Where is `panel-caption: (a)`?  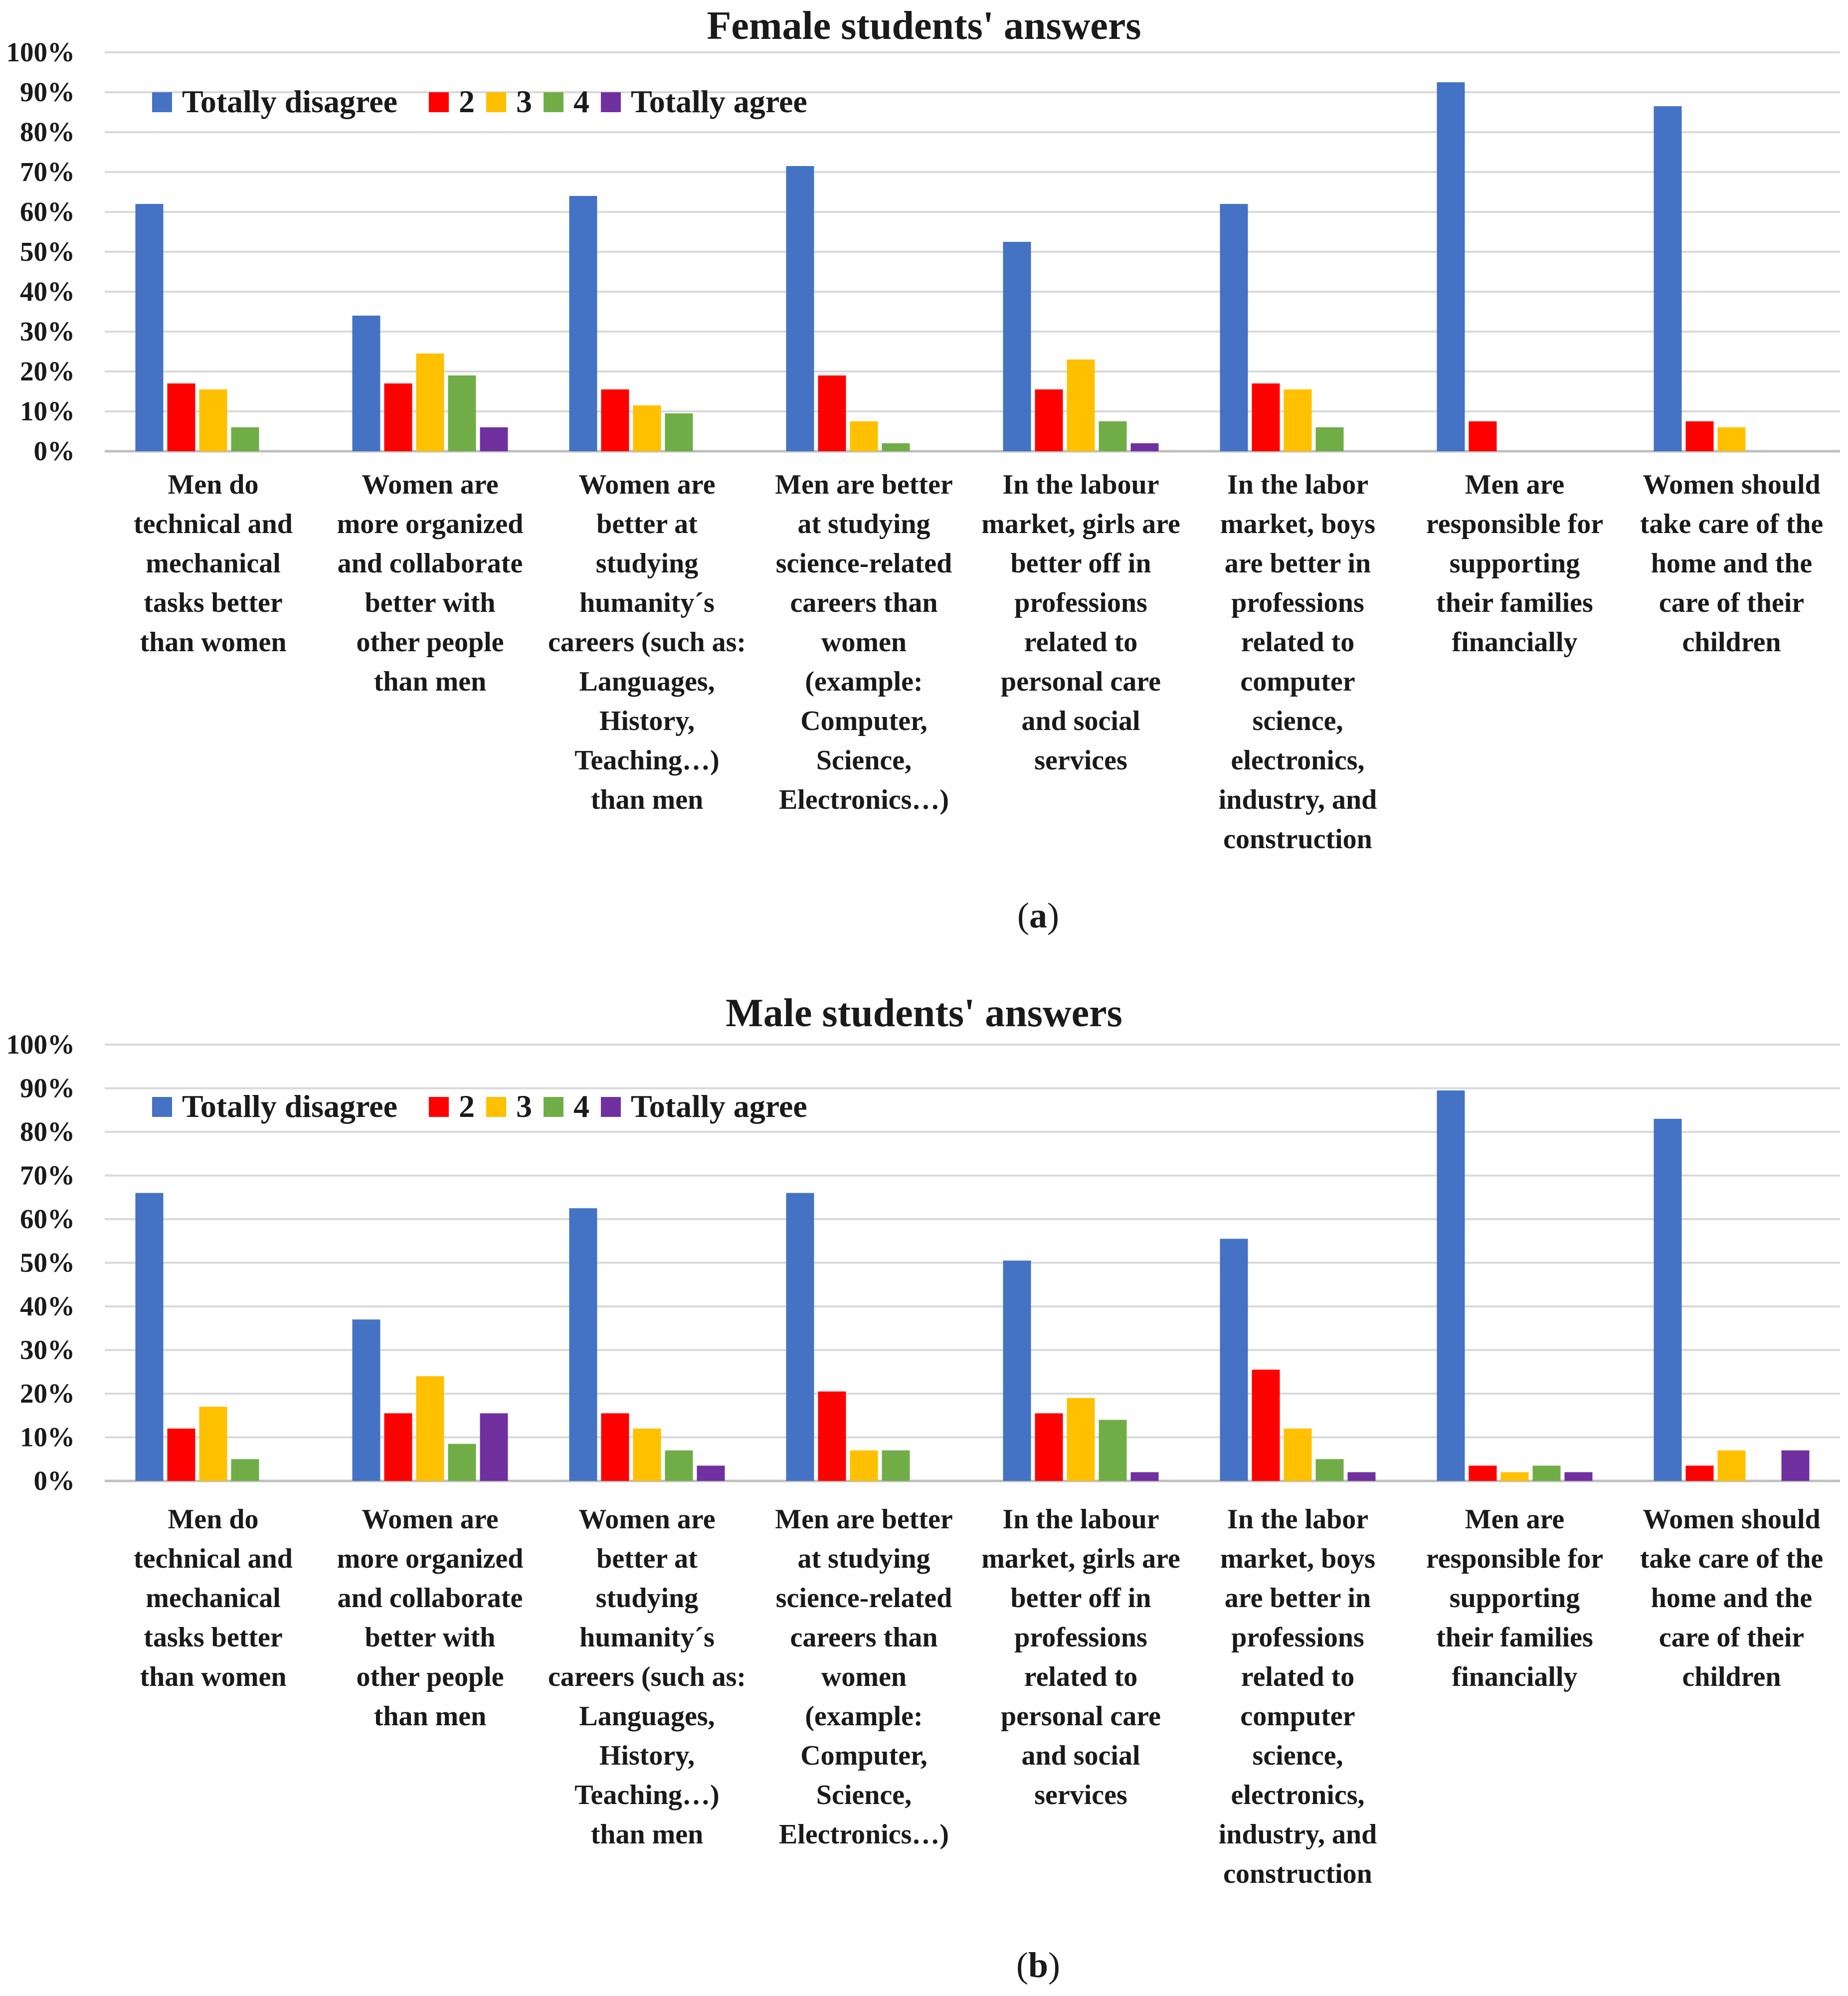
panel-caption: (a) is located at coordinates (1038, 915).